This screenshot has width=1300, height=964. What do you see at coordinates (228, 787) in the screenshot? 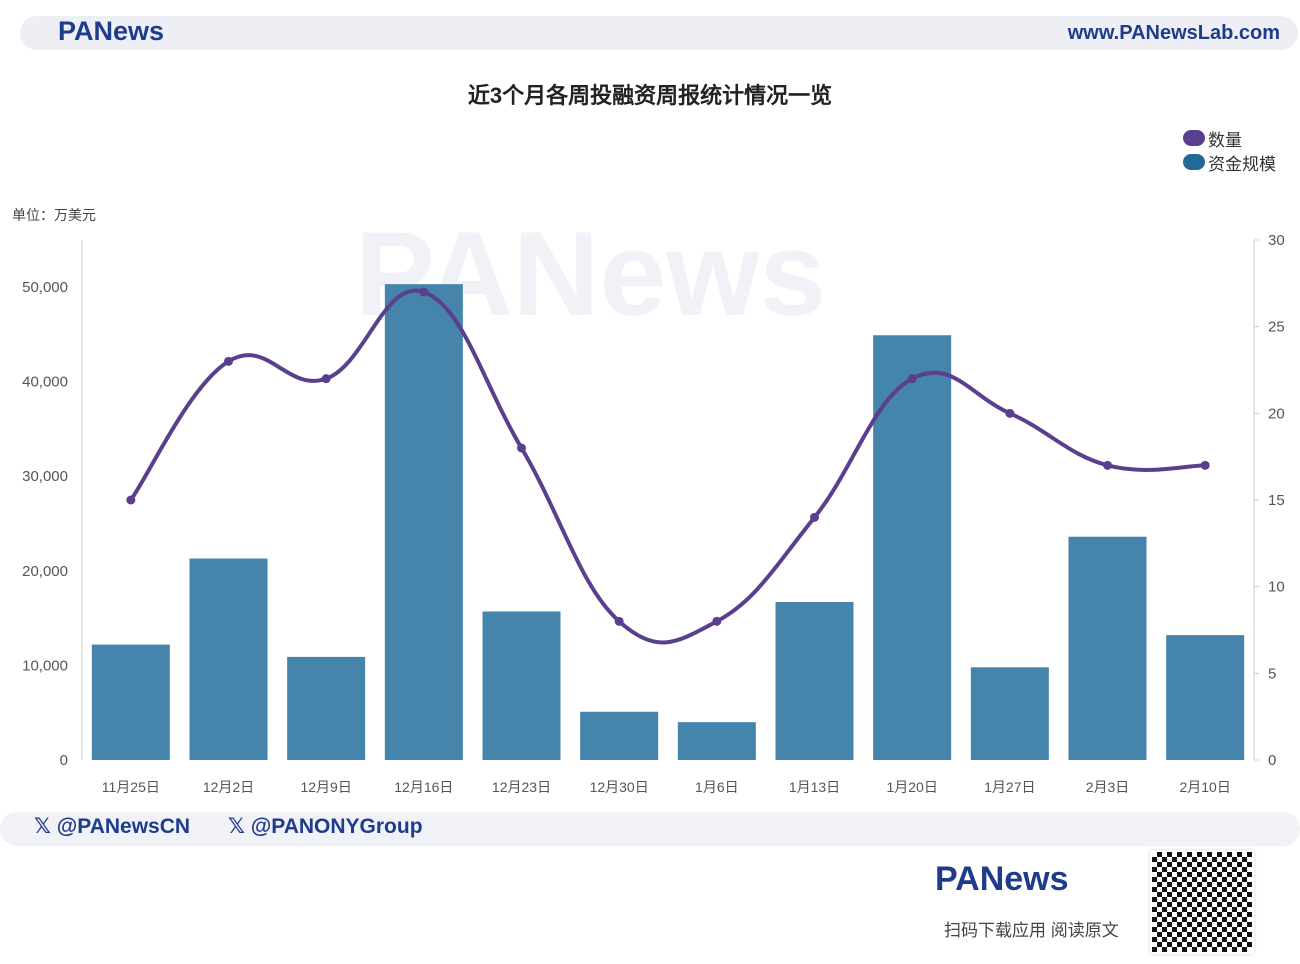
I see `x-tick-label: 12月2日` at bounding box center [228, 787].